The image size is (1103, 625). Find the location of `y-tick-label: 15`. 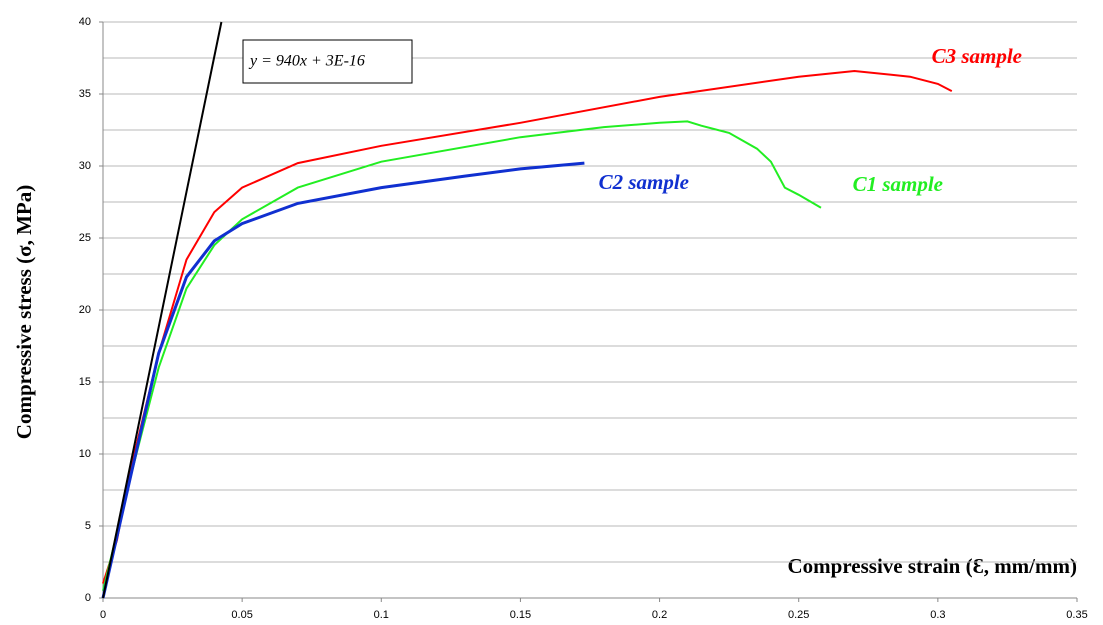

y-tick-label: 15 is located at coordinates (85, 382).